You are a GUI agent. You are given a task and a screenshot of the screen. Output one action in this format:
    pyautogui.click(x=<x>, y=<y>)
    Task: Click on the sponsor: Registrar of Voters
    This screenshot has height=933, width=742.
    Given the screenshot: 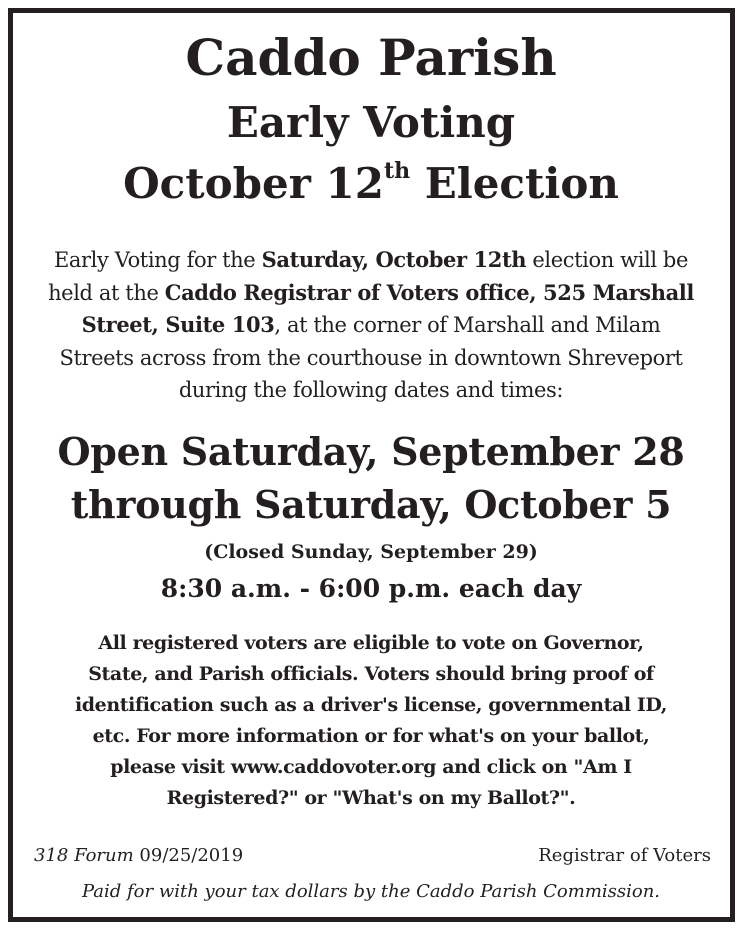 What is the action you would take?
    pyautogui.click(x=624, y=855)
    